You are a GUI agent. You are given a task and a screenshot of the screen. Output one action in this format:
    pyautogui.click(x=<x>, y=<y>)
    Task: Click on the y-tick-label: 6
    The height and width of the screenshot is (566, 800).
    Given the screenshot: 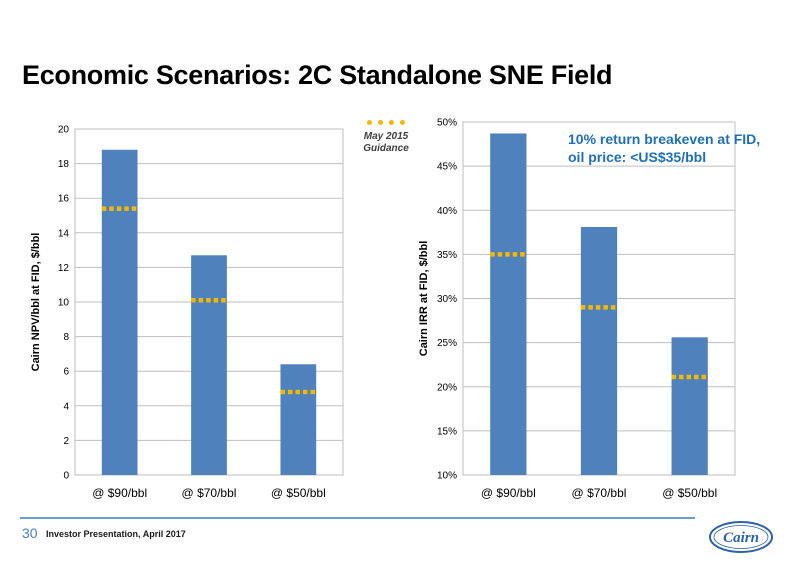 What is the action you would take?
    pyautogui.click(x=66, y=372)
    